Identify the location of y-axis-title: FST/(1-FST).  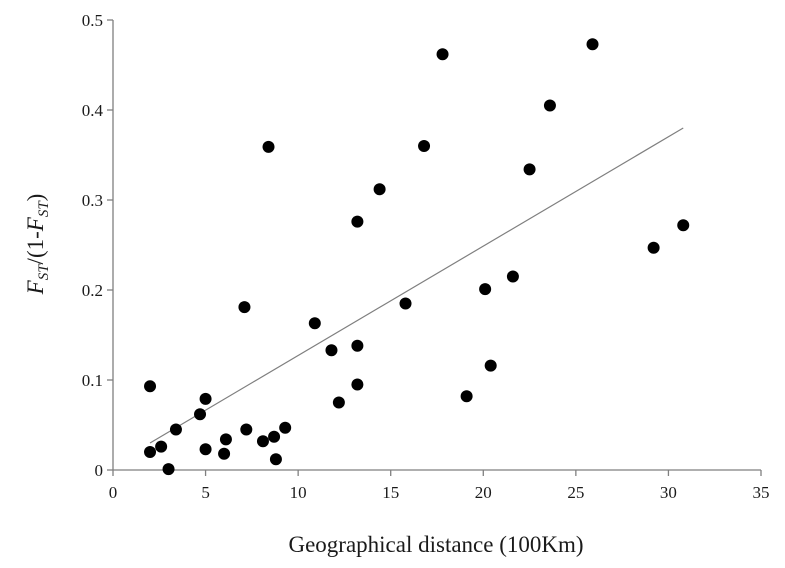
(37, 245).